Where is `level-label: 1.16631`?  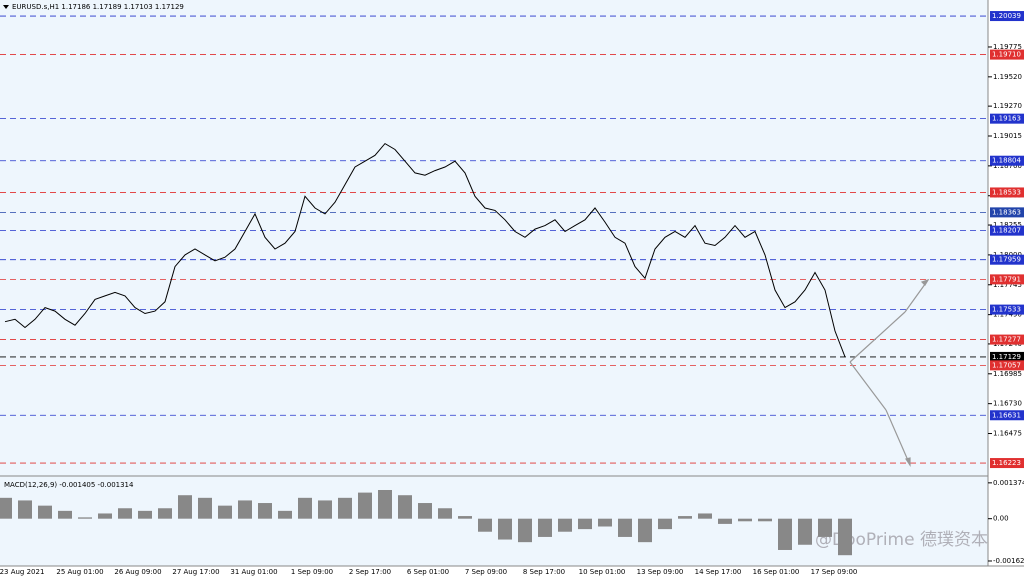
level-label: 1.16631 is located at coordinates (1006, 415).